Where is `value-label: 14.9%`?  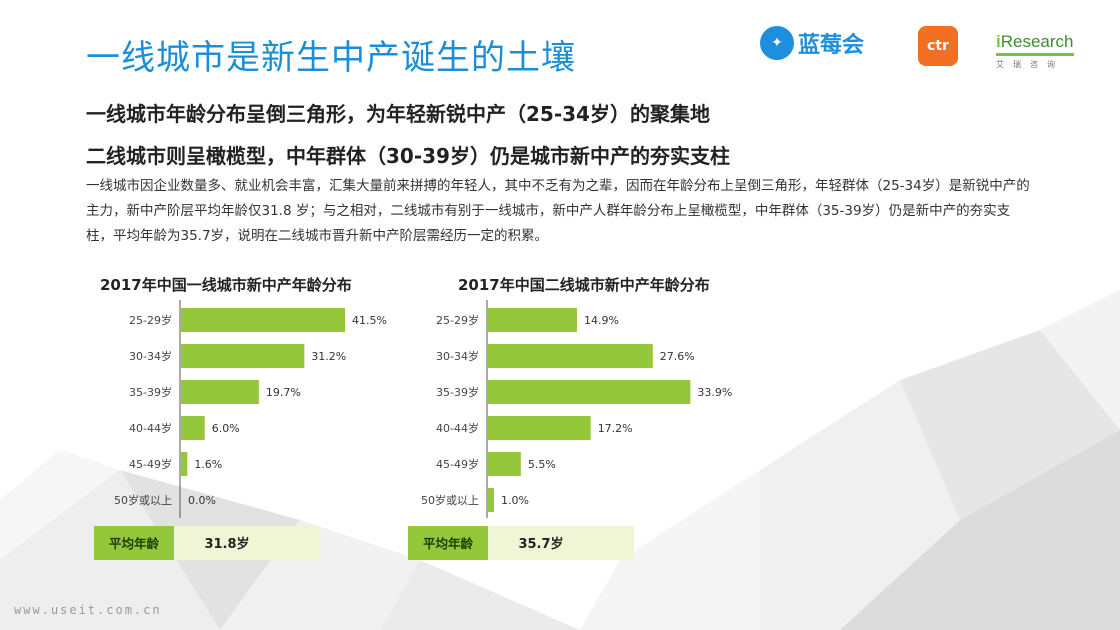 value-label: 14.9% is located at coordinates (601, 320).